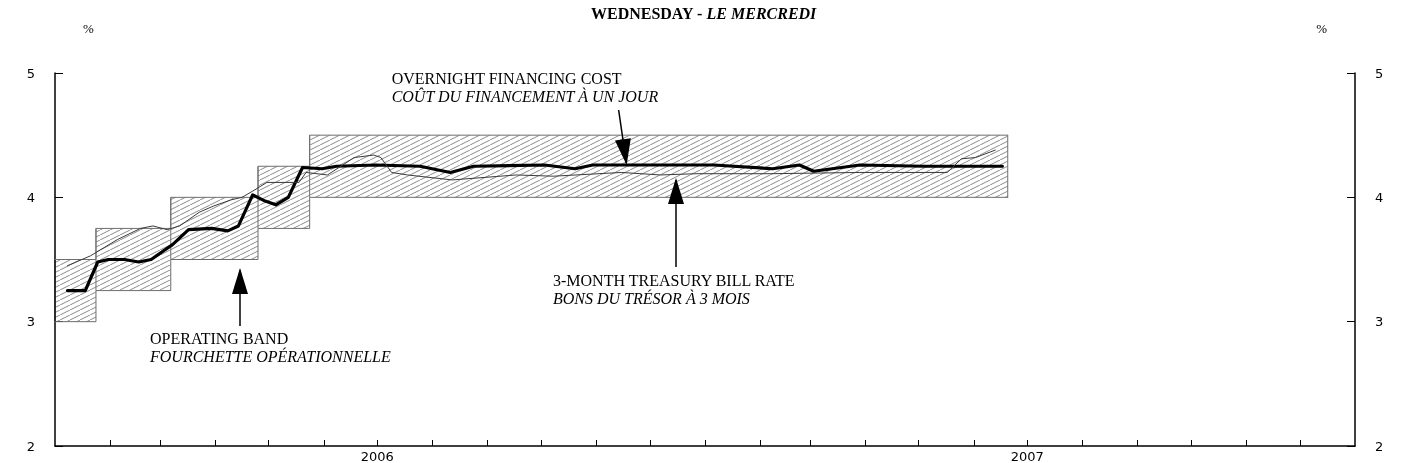 This screenshot has height=463, width=1407. What do you see at coordinates (1027, 456) in the screenshot?
I see `x-tick-label: 2007` at bounding box center [1027, 456].